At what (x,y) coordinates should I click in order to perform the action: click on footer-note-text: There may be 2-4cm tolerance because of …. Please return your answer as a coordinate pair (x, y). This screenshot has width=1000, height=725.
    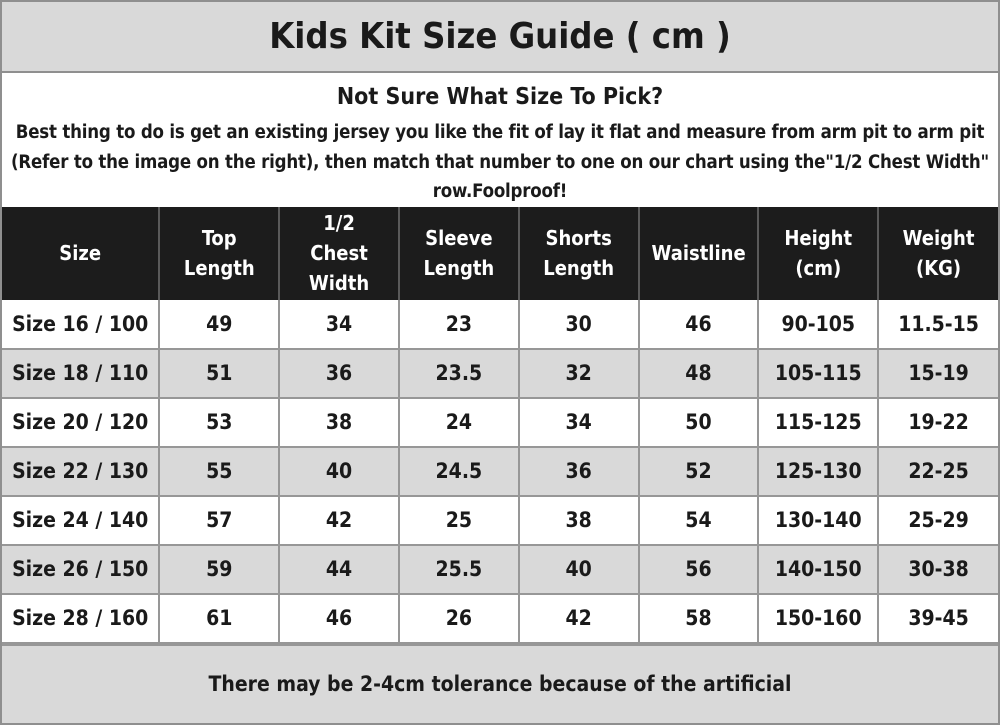
    Looking at the image, I should click on (500, 684).